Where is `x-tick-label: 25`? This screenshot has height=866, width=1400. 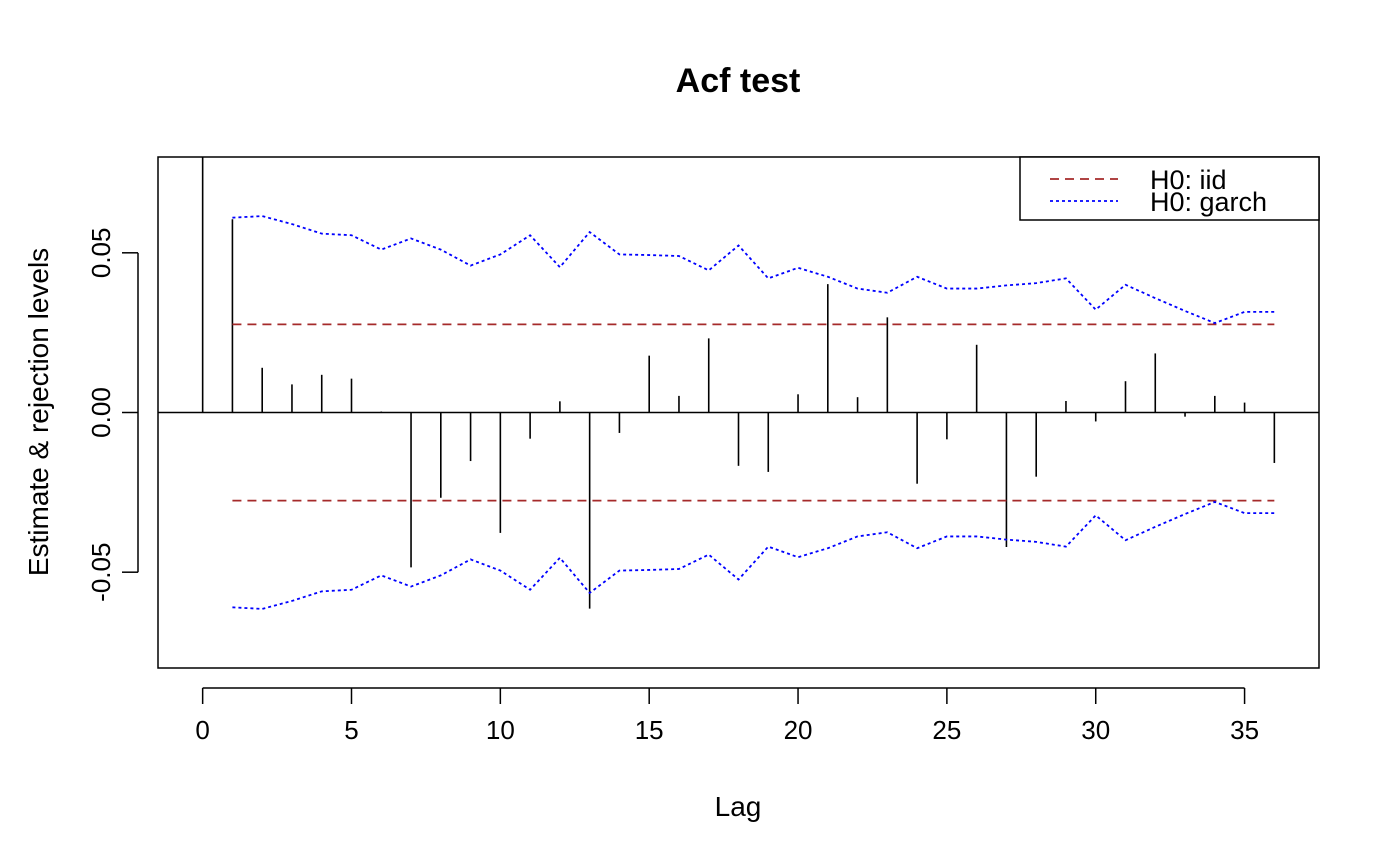 x-tick-label: 25 is located at coordinates (946, 730).